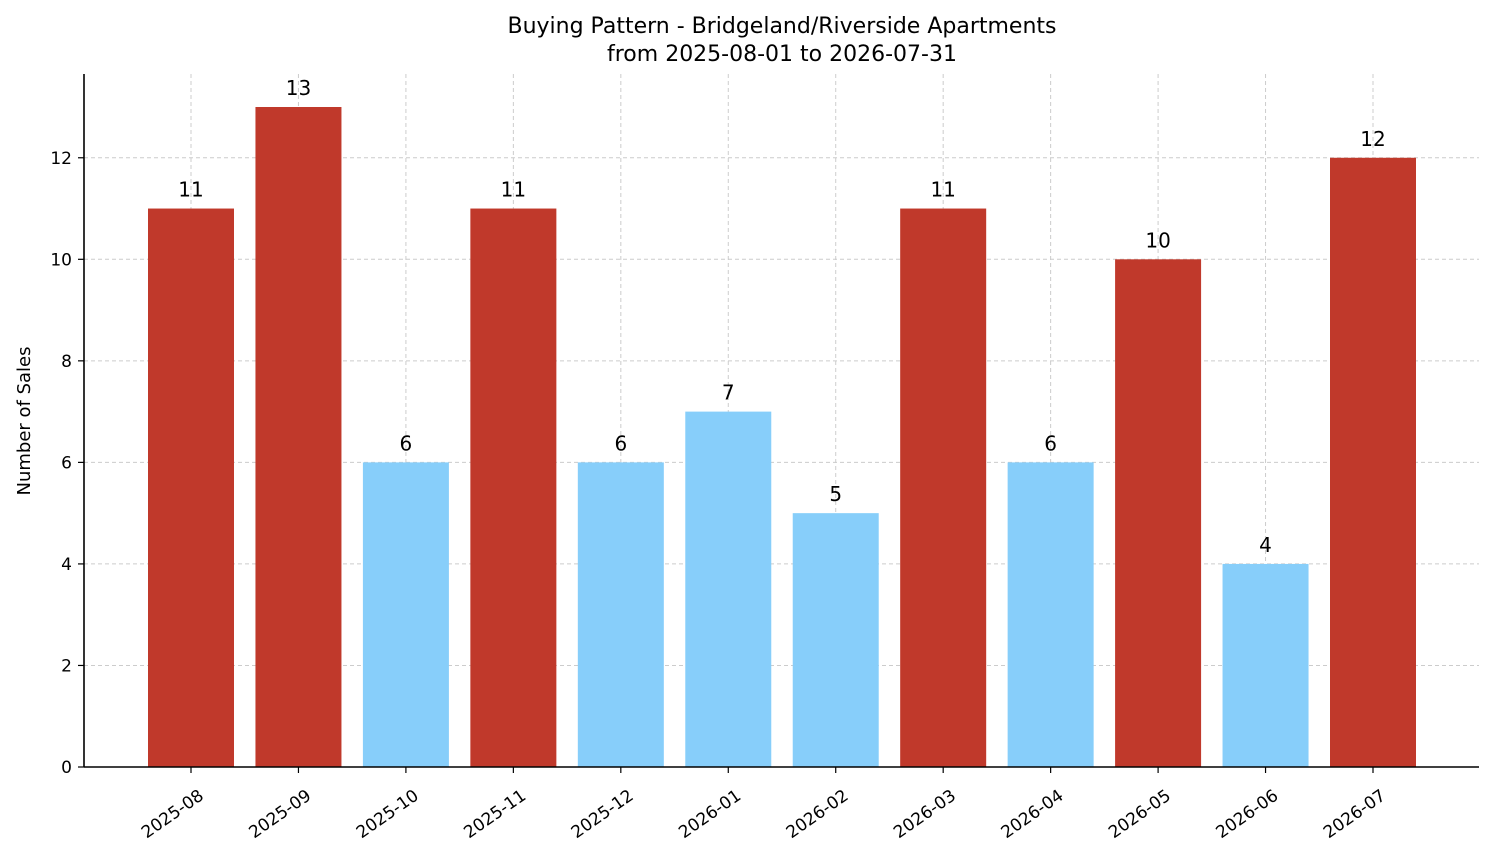 The width and height of the screenshot is (1494, 863). I want to click on chart-subtitle: from 2025-08-01 to 2026-07-31, so click(782, 54).